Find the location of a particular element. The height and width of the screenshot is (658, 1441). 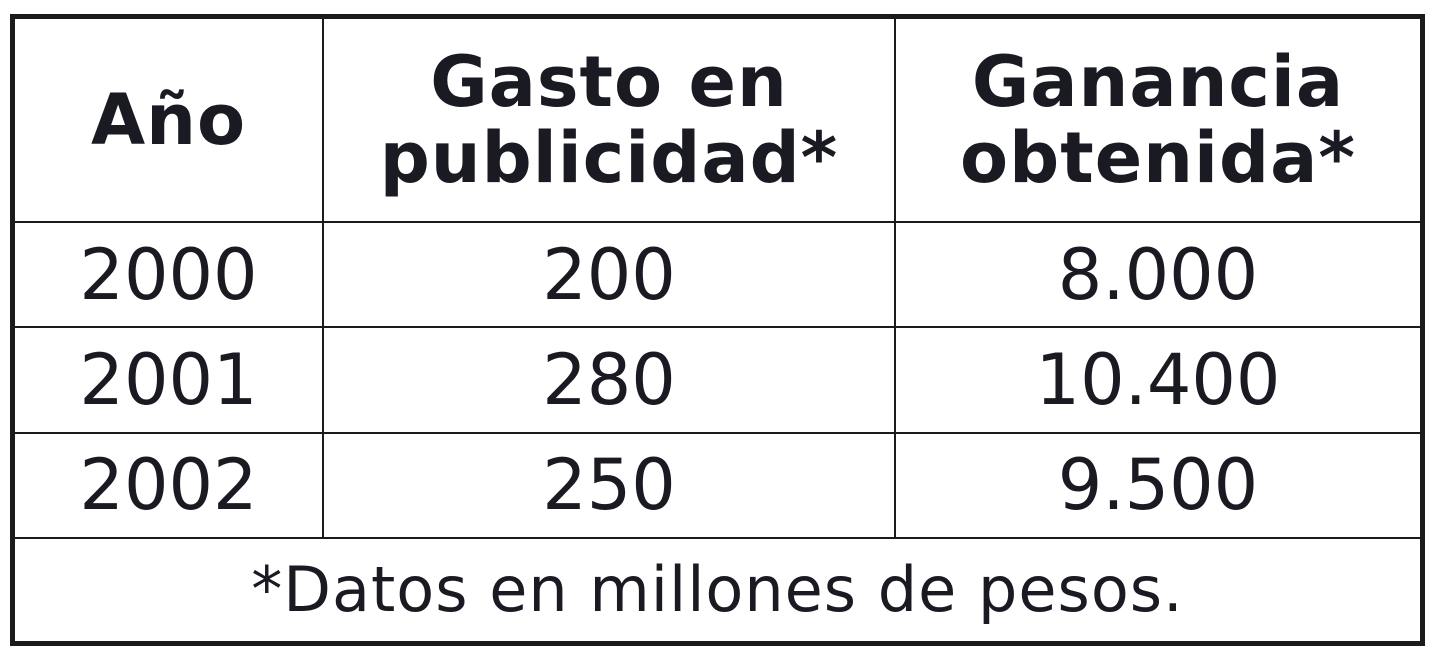

header-year: Año is located at coordinates (169, 121).